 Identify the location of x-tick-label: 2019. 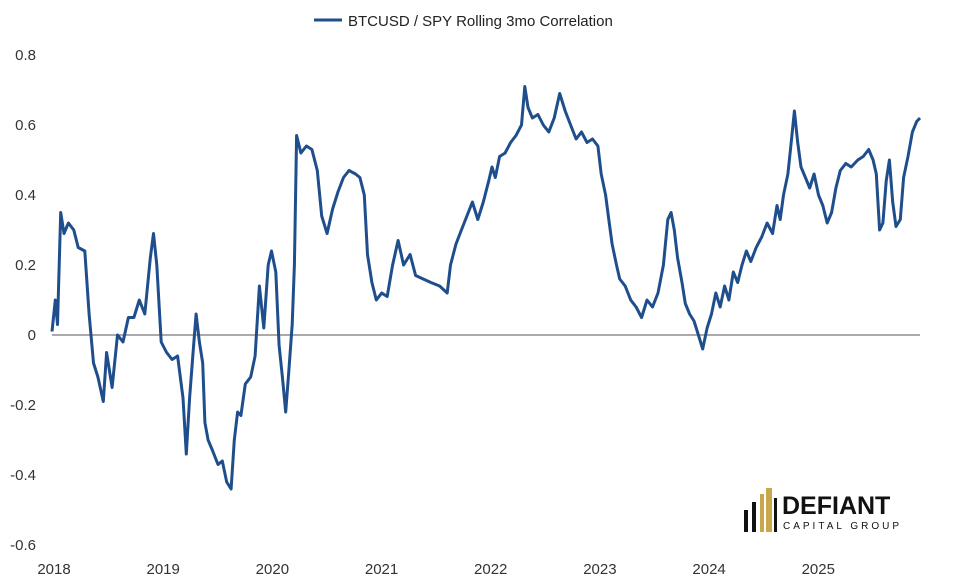
(162, 569).